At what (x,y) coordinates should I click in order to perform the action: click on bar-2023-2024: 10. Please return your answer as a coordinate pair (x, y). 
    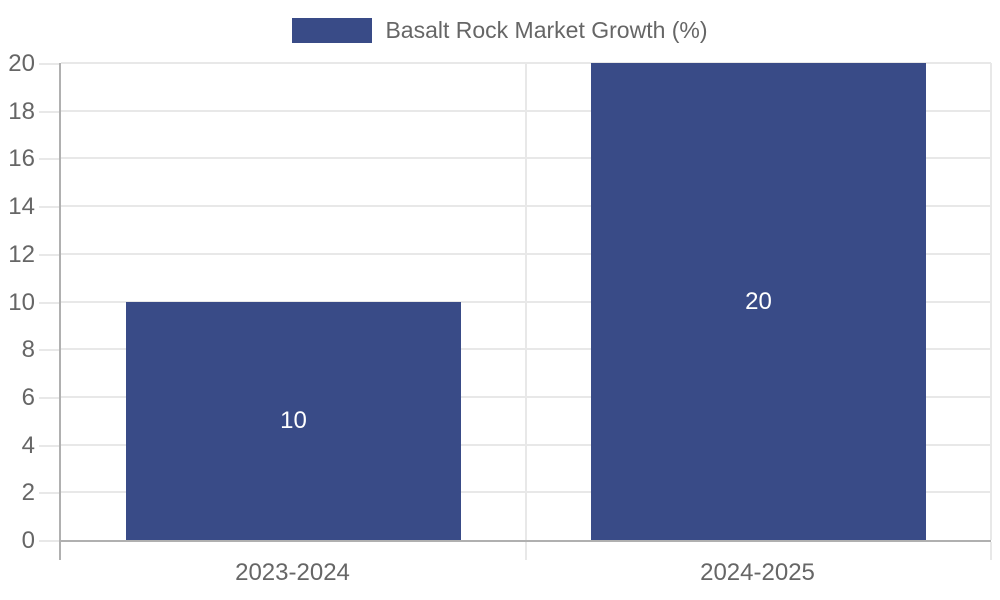
    Looking at the image, I should click on (293, 420).